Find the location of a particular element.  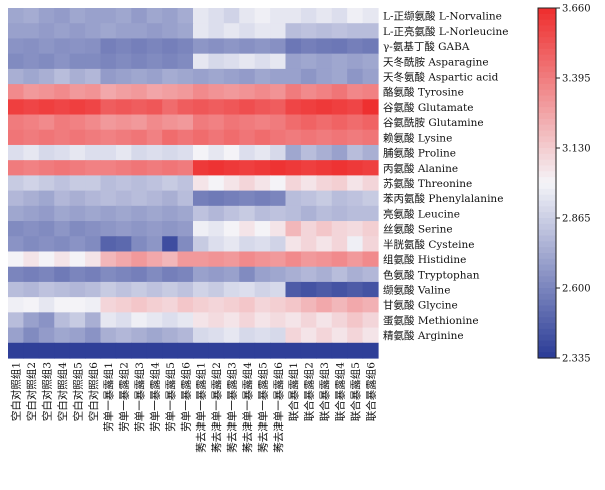

row-label: 丙氨酸 Alanine is located at coordinates (420, 168).